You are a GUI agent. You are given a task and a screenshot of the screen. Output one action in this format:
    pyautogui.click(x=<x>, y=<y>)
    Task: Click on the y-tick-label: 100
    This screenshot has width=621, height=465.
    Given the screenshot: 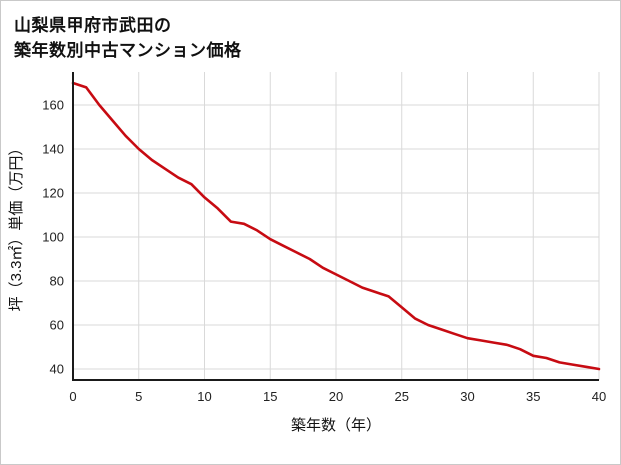 What is the action you would take?
    pyautogui.click(x=53, y=237)
    